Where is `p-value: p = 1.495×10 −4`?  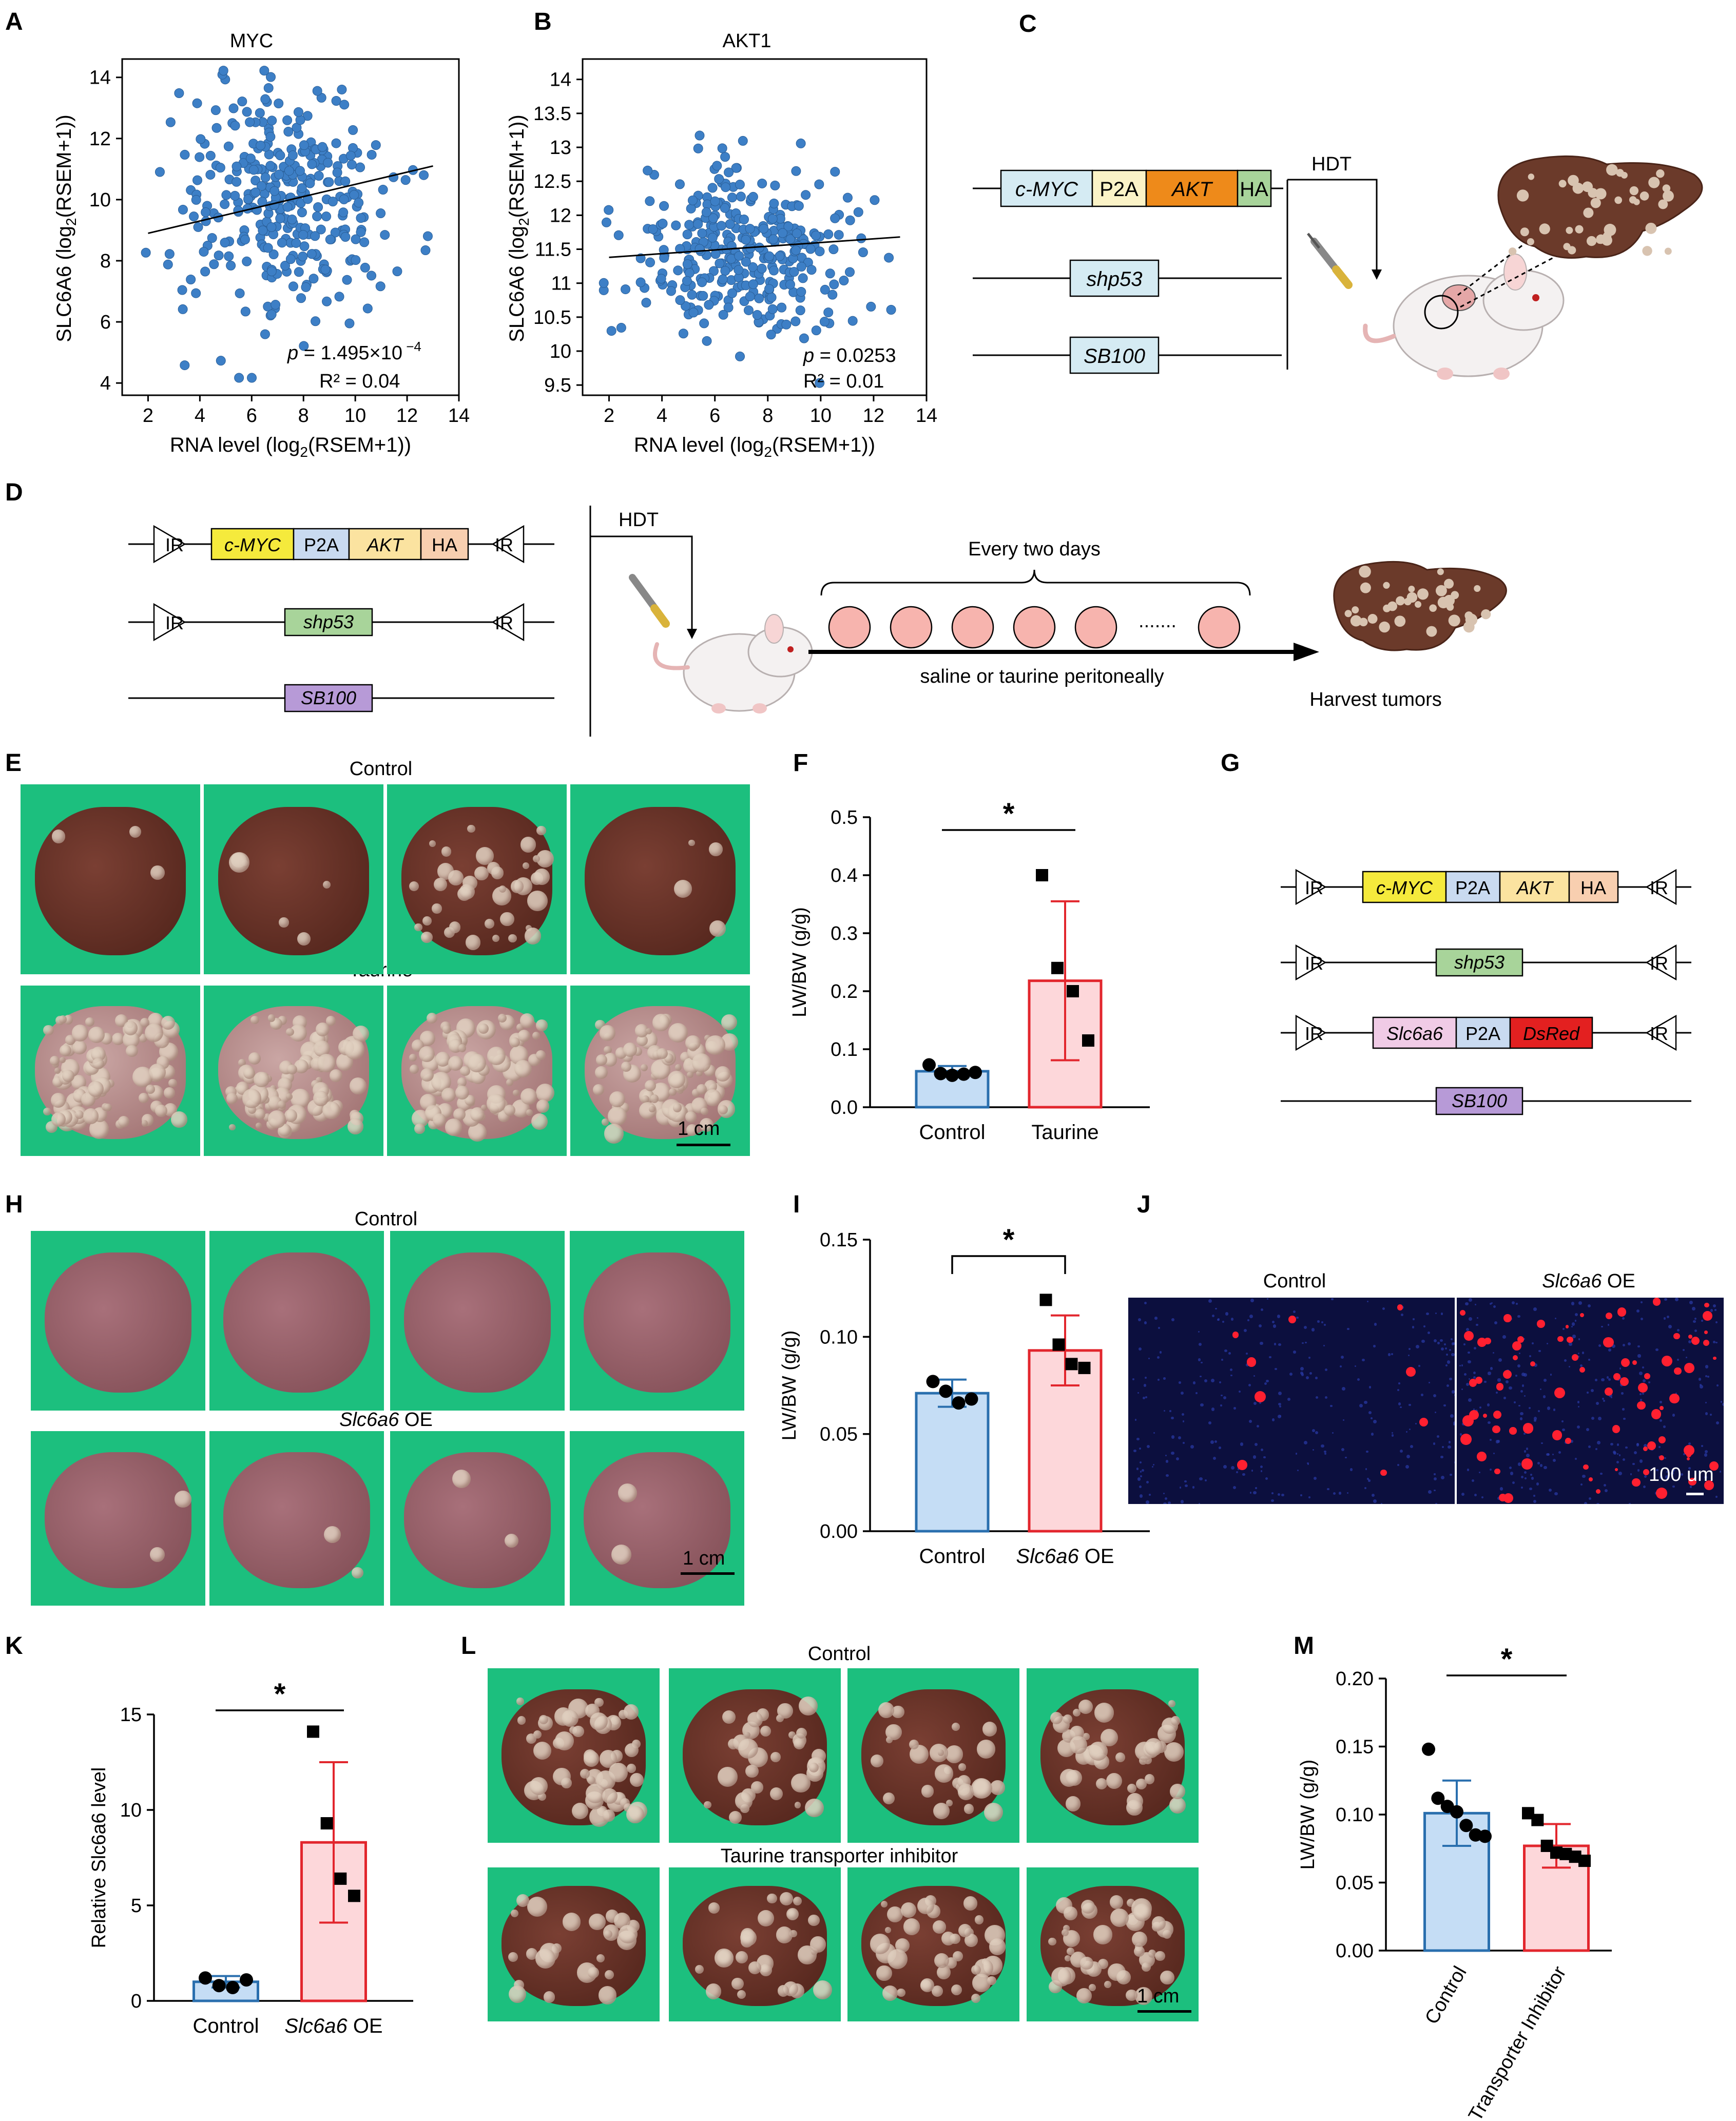
p-value: p = 1.495×10 −4 is located at coordinates (354, 351).